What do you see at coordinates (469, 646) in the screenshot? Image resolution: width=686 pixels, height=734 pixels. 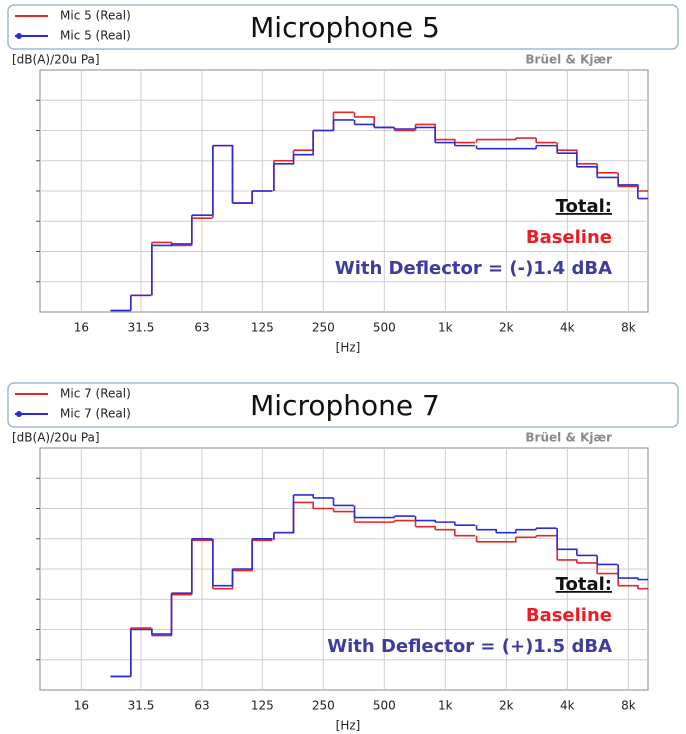 I see `deflector-label: With Deflector = (+)1.5 dBA` at bounding box center [469, 646].